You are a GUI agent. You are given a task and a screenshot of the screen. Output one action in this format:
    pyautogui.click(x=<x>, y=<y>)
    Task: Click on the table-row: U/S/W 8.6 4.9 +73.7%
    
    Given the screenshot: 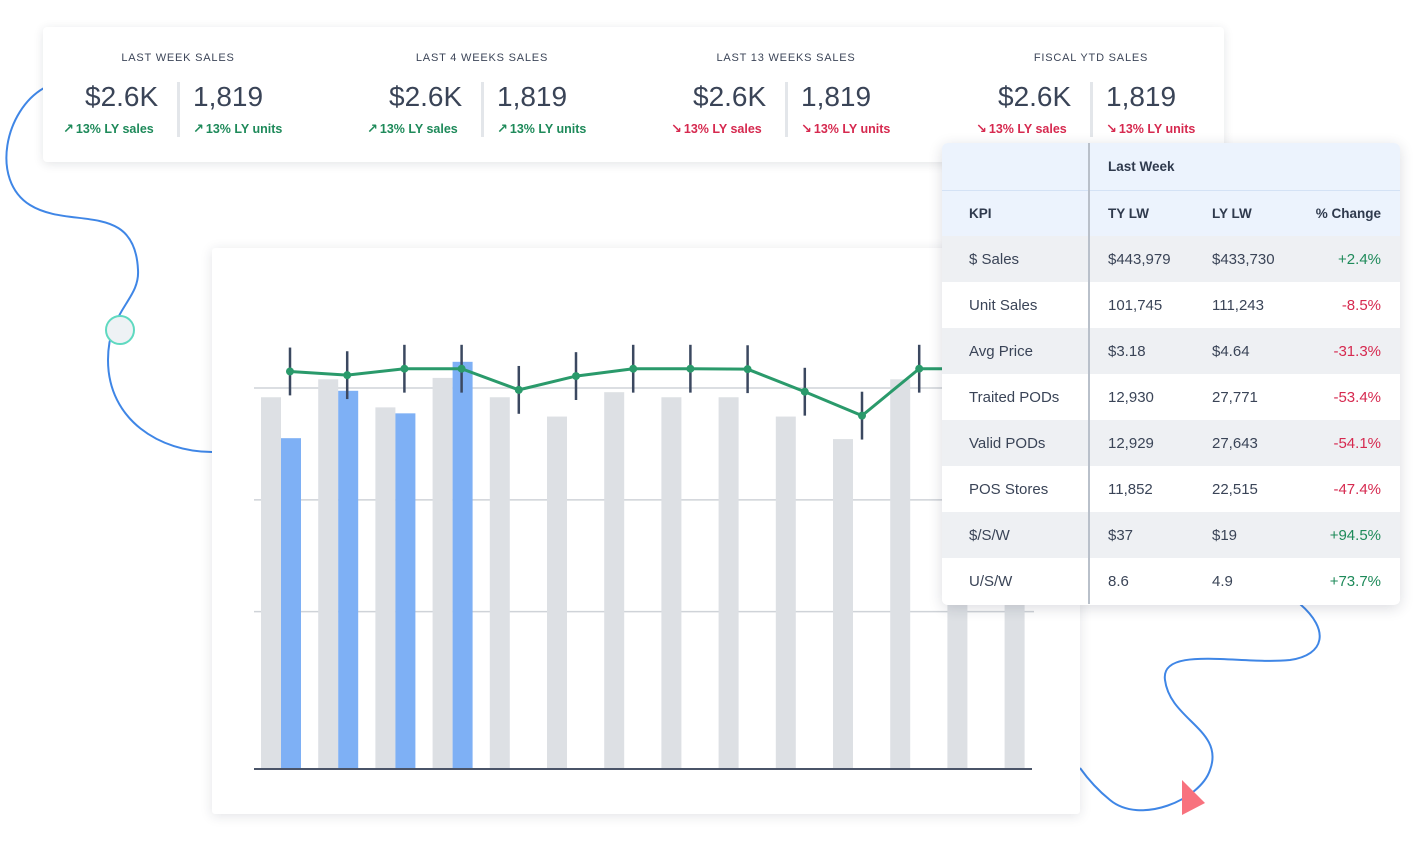 What is the action you would take?
    pyautogui.click(x=1171, y=581)
    